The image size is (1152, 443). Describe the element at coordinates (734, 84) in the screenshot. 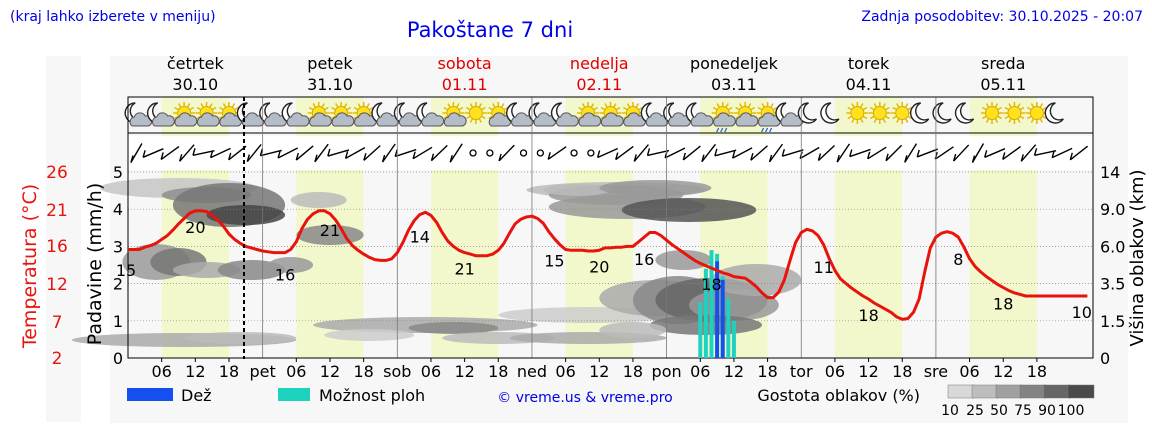

I see `day-date: 03.11` at that location.